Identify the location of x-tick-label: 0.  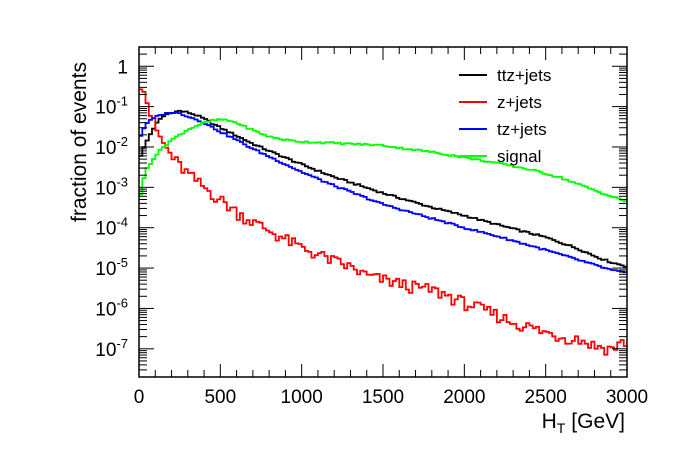
(139, 397).